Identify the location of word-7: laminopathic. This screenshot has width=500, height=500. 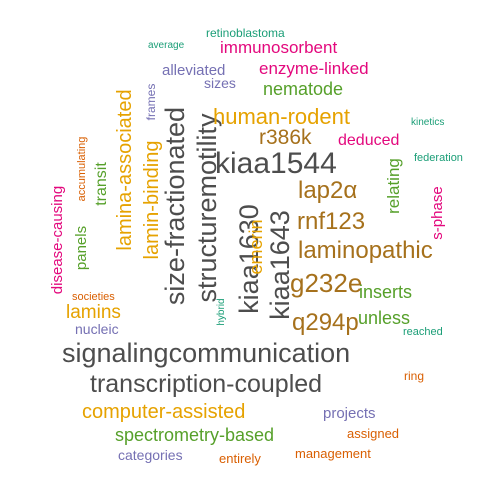
(365, 250).